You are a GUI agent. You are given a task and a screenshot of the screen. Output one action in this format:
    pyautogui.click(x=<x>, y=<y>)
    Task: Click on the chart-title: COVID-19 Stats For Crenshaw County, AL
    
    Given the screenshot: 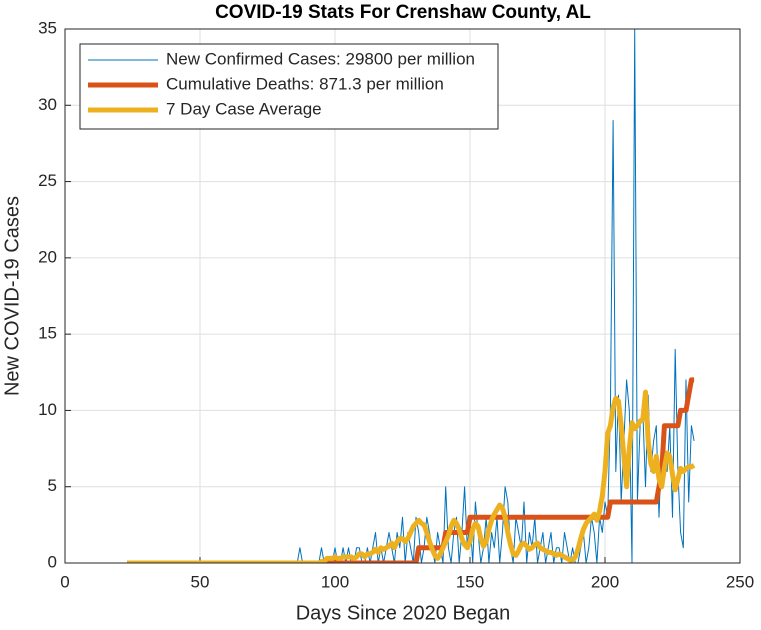 What is the action you would take?
    pyautogui.click(x=403, y=12)
    